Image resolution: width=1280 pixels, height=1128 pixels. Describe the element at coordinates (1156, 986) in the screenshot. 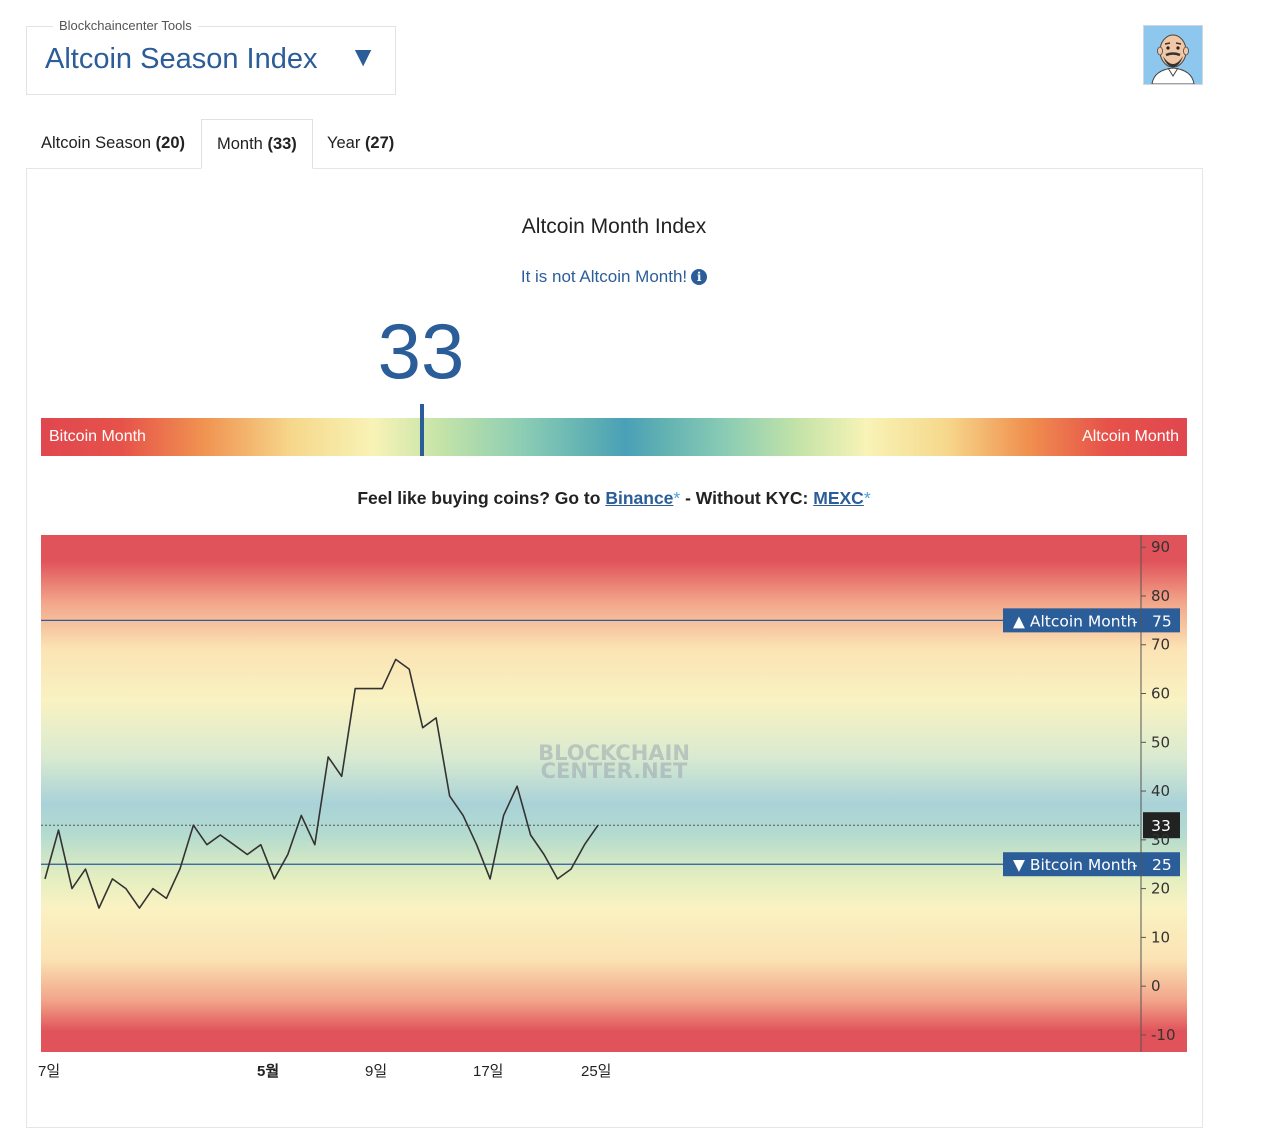

I see `y-tick-label: 0` at that location.